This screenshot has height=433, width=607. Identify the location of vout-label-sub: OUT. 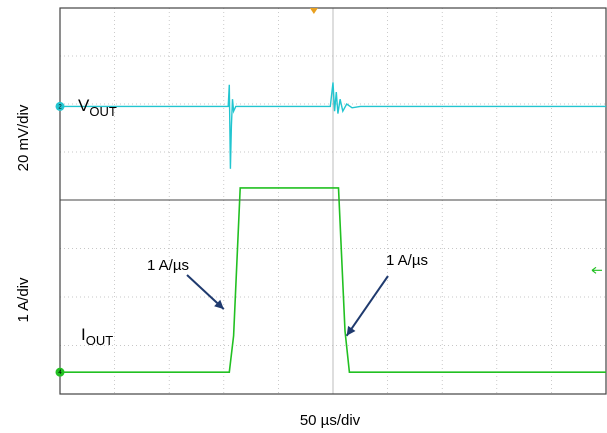
(103, 111).